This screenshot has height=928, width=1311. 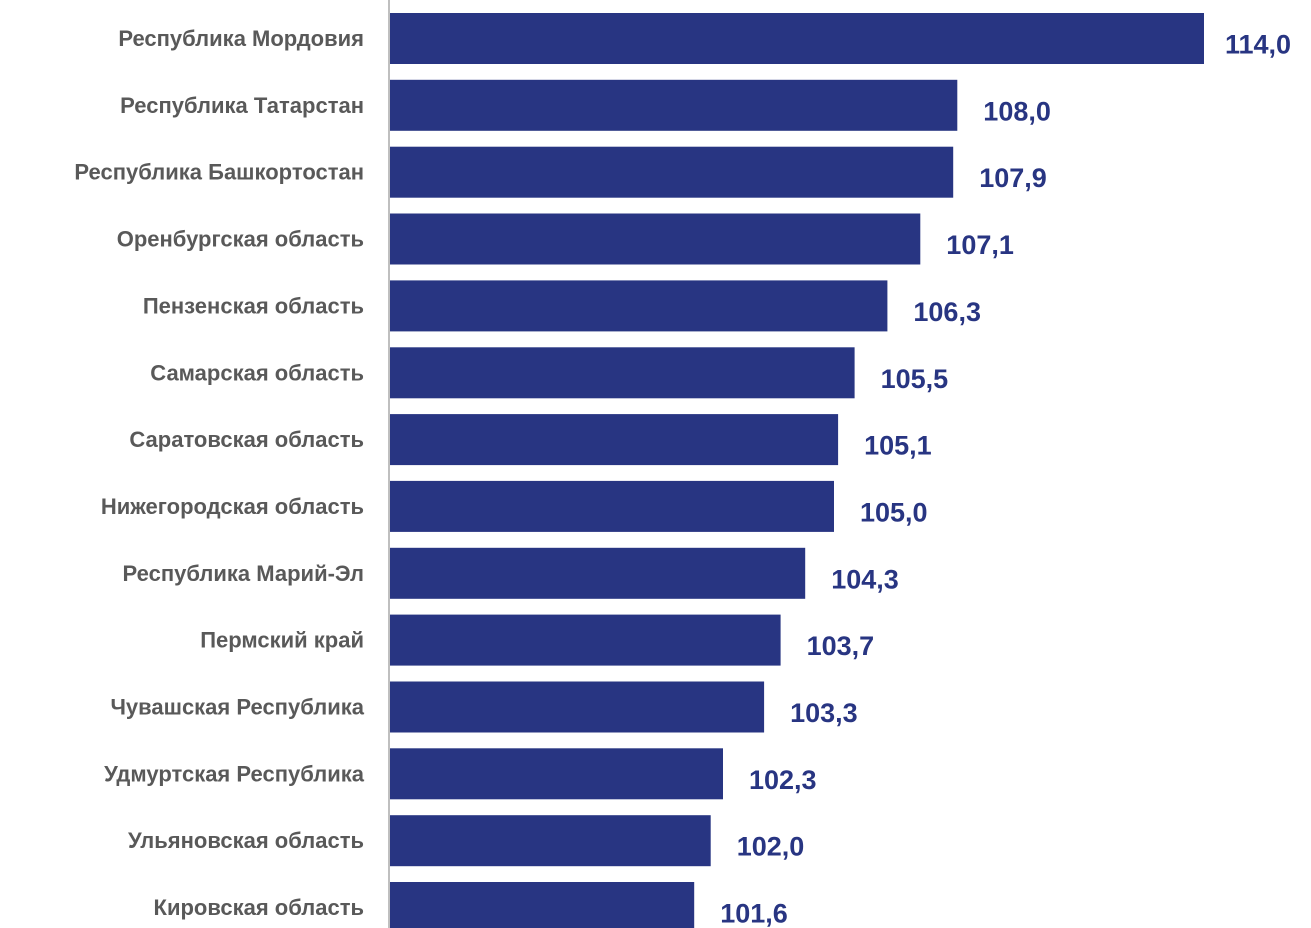 What do you see at coordinates (234, 773) in the screenshot?
I see `category-label: Удмуртская Республика` at bounding box center [234, 773].